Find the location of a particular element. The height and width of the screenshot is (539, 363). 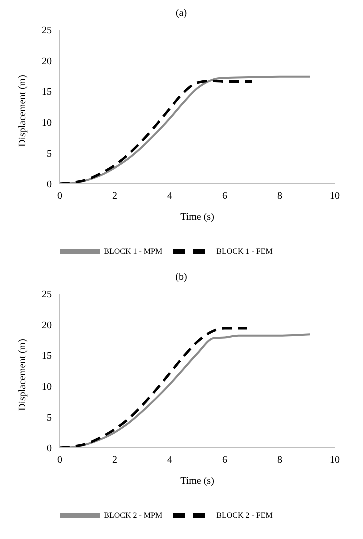

chart-title: (a) is located at coordinates (181, 14).